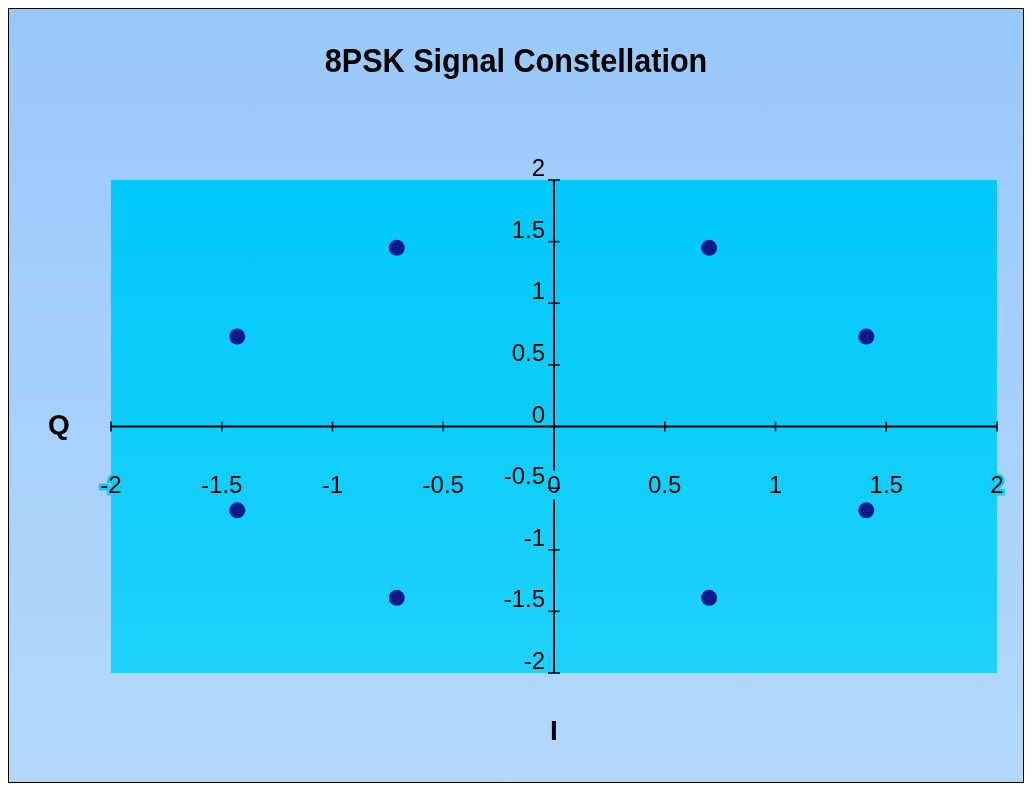 The image size is (1032, 791). What do you see at coordinates (516, 60) in the screenshot?
I see `chart-title: 8PSK Signal Constellation` at bounding box center [516, 60].